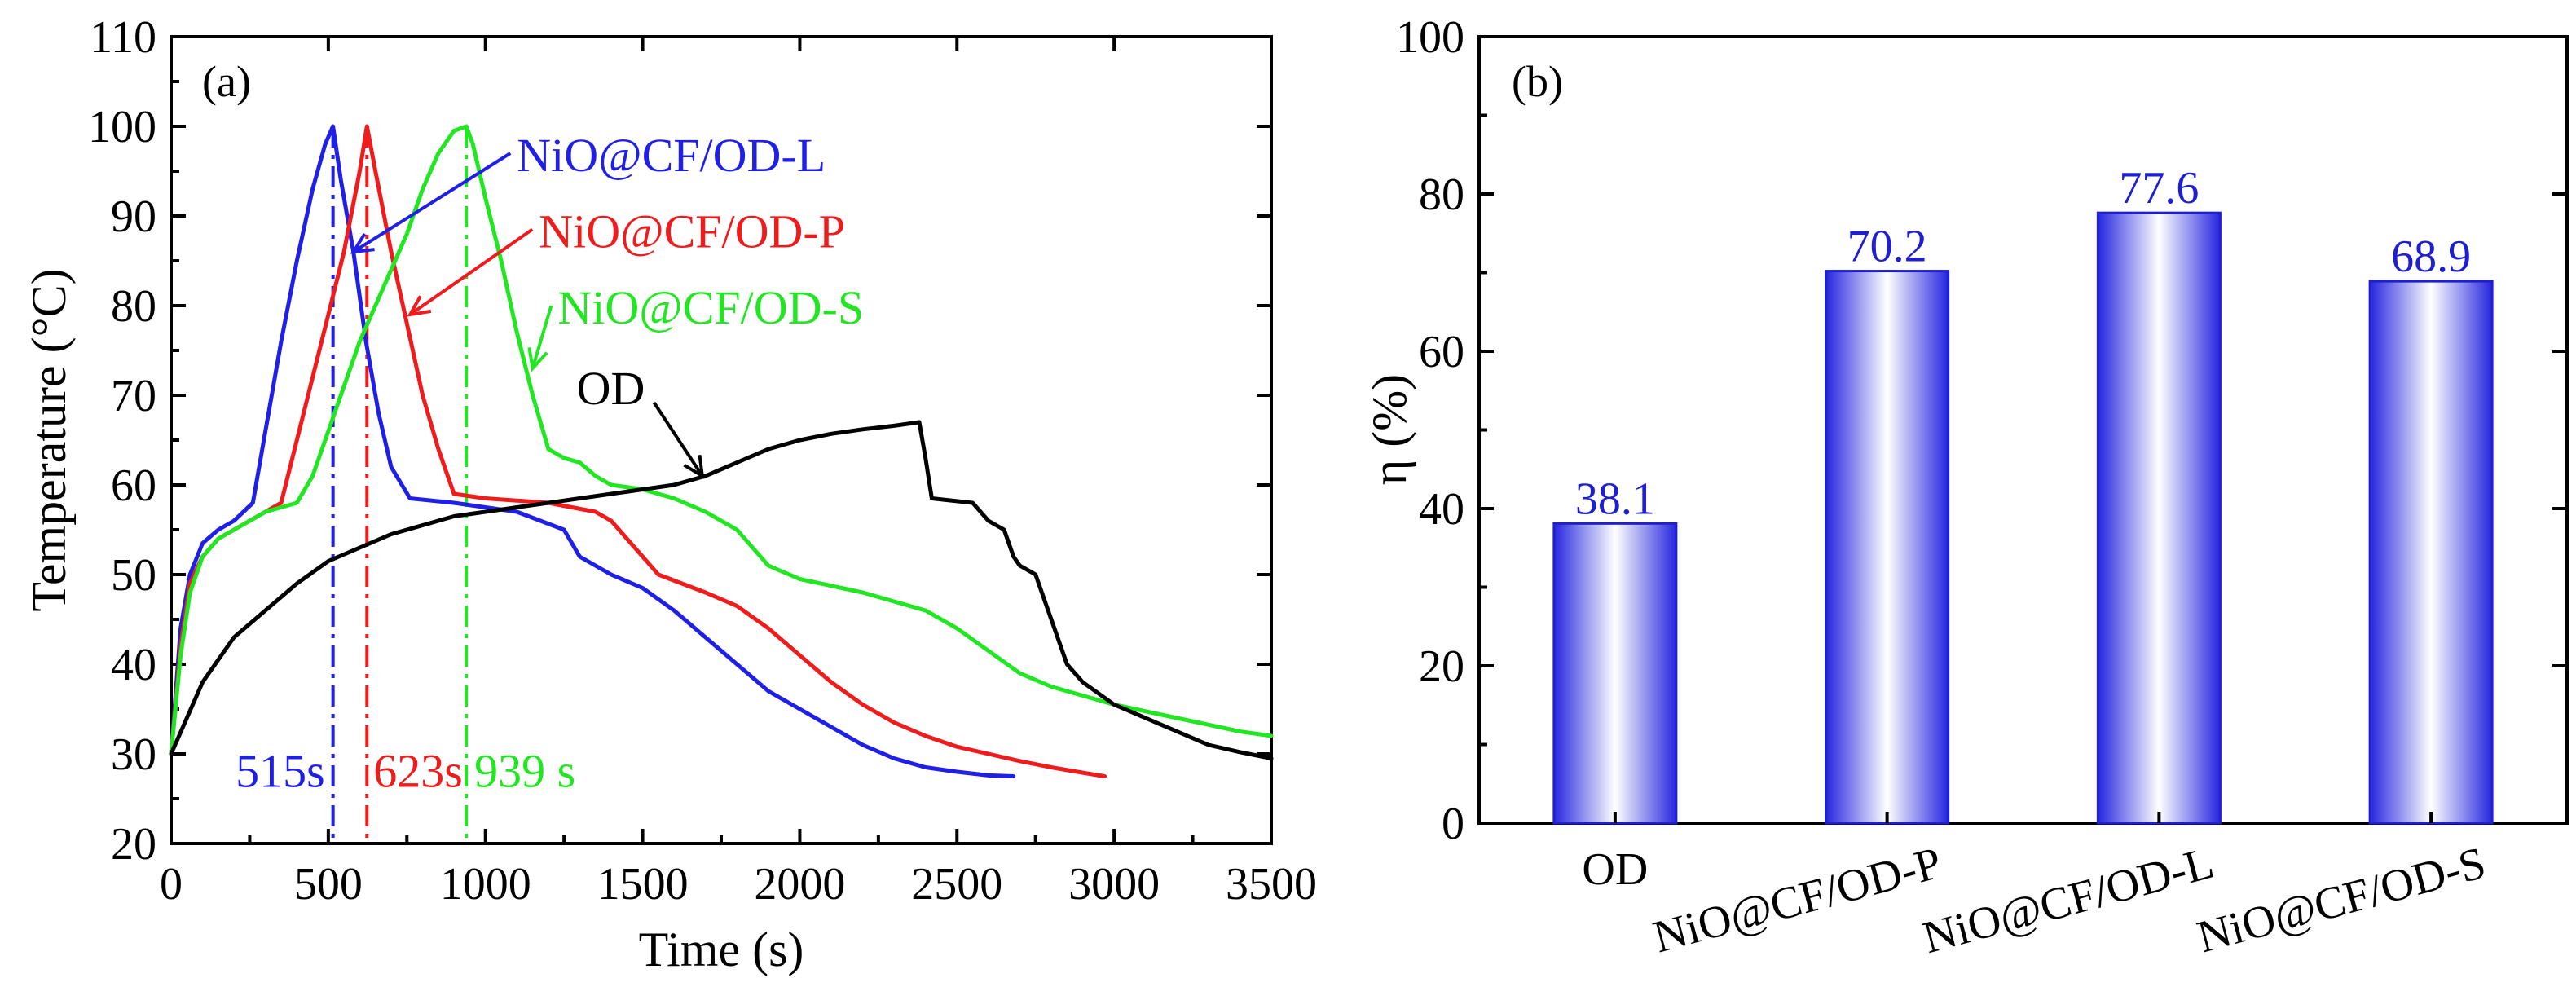 Image resolution: width=2576 pixels, height=1000 pixels. What do you see at coordinates (122, 127) in the screenshot?
I see `panel-a-y-tick-label: 100` at bounding box center [122, 127].